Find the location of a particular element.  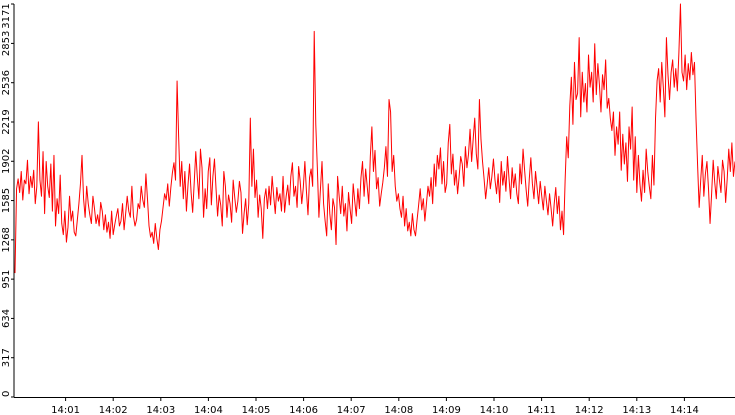

x-tick-label: 14:08 is located at coordinates (398, 410).